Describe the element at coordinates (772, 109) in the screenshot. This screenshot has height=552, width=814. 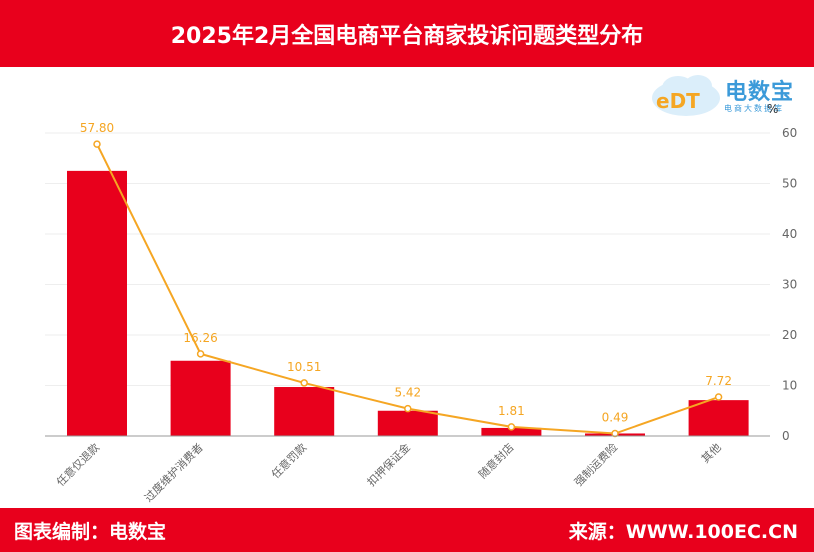
I see `y-axis-unit: %` at that location.